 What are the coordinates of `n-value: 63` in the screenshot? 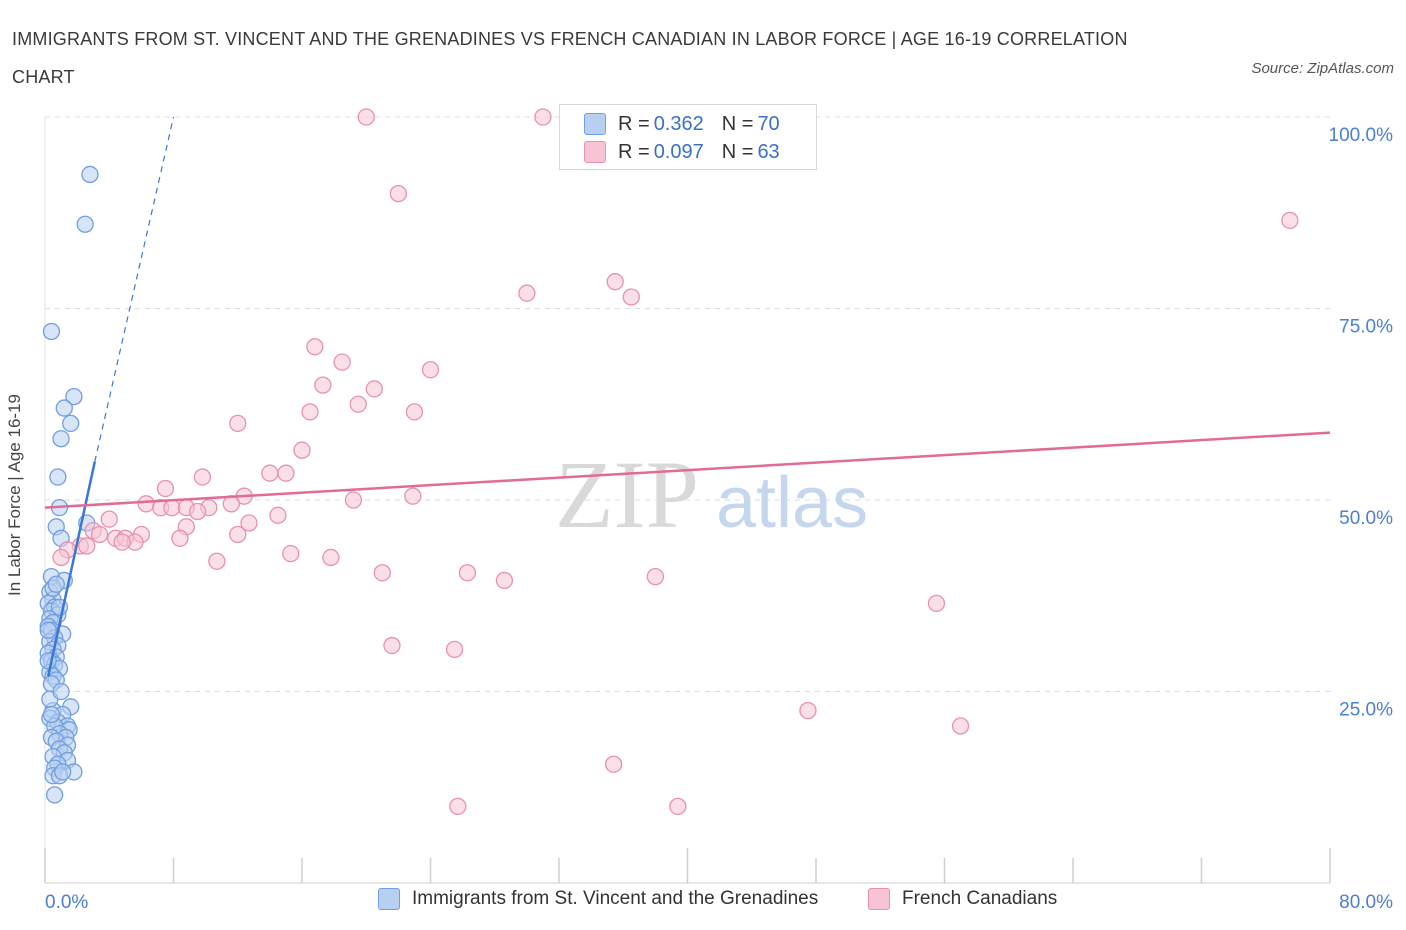 It's located at (768, 151).